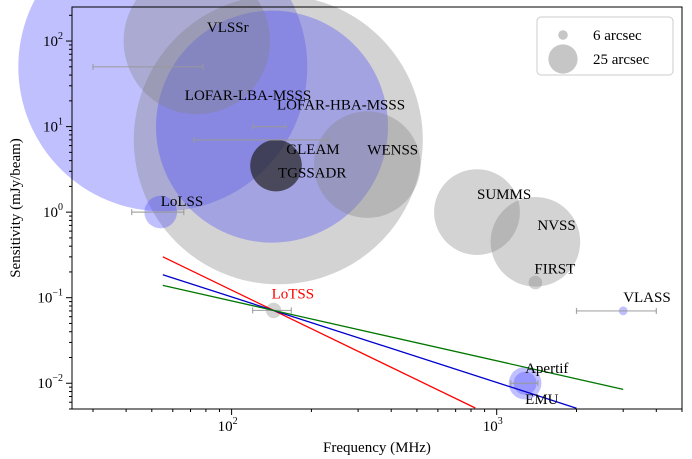 This screenshot has height=459, width=692. I want to click on y-tick-label: 10⁻², so click(50, 382).